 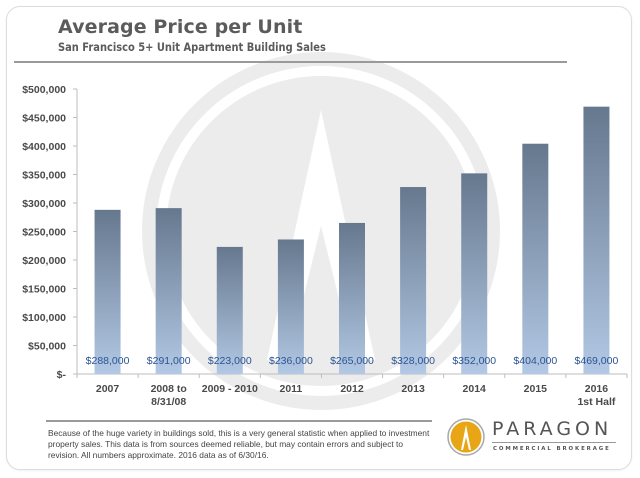 I want to click on paragon-peak-logo-icon, so click(x=466, y=437).